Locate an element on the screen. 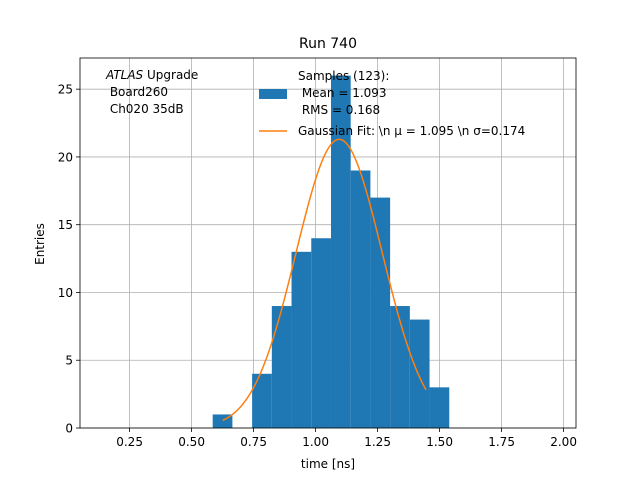 The height and width of the screenshot is (480, 640). x-tick-label-1: 0.50 is located at coordinates (191, 442).